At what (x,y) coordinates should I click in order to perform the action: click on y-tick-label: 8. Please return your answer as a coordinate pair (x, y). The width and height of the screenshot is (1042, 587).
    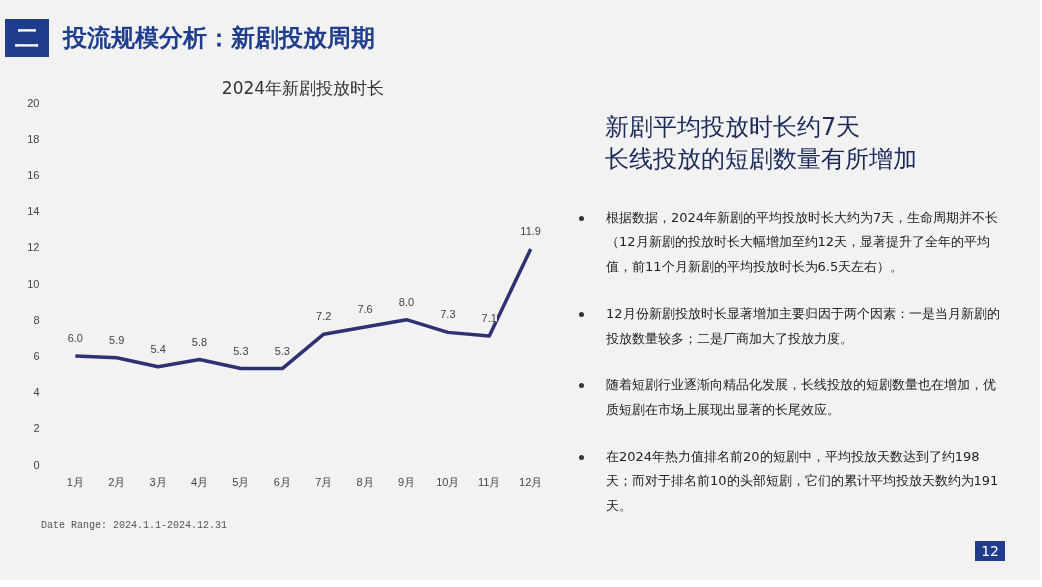
    Looking at the image, I should click on (36, 319).